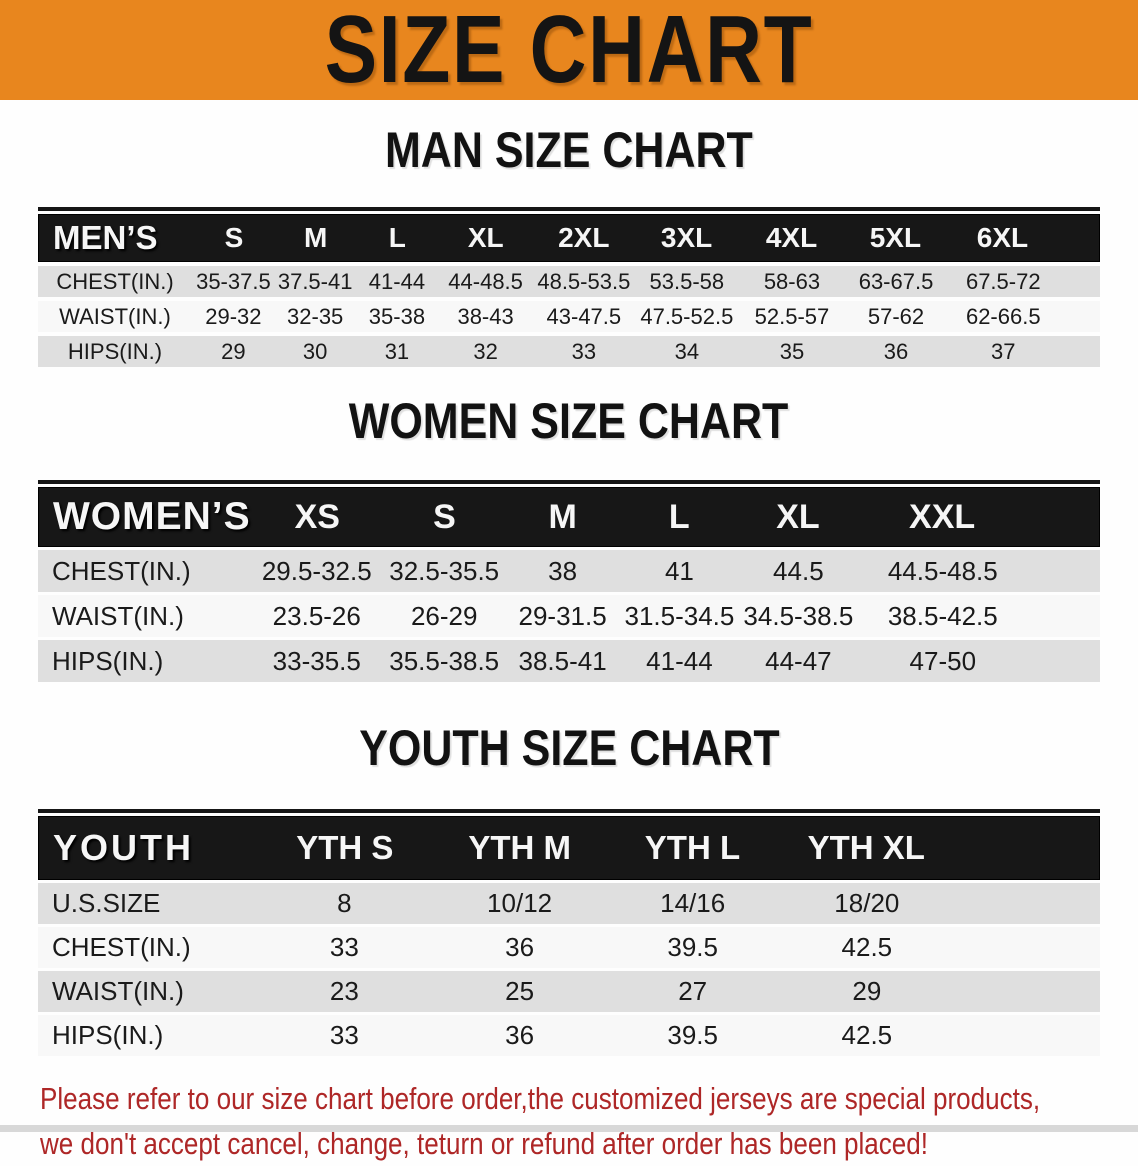  I want to click on size-value-cell: 35-37.5, so click(233, 281).